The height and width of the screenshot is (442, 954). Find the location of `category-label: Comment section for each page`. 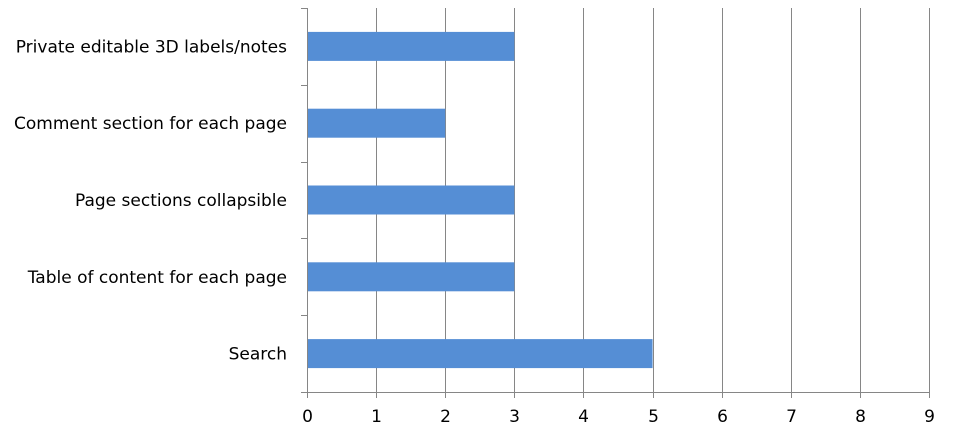

category-label: Comment section for each page is located at coordinates (150, 124).